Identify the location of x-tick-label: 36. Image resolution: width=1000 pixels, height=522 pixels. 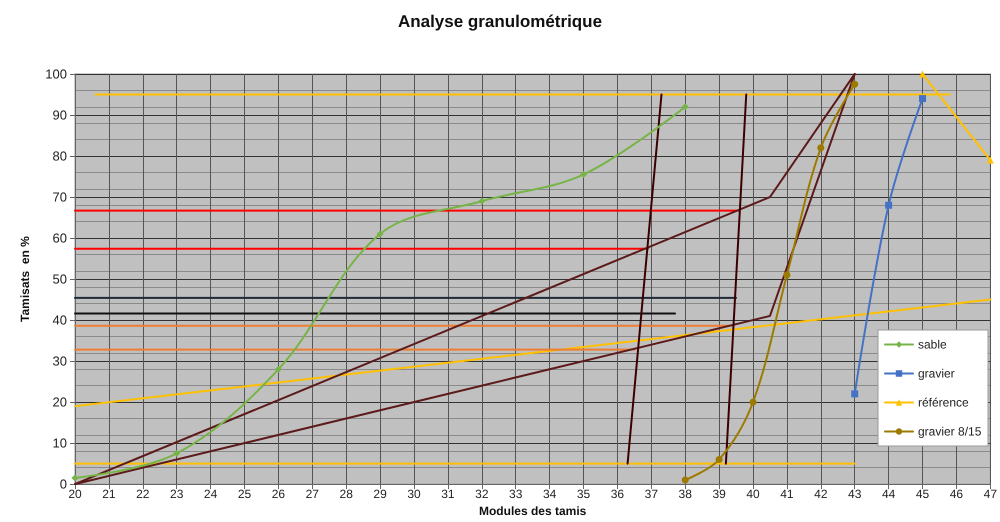
(617, 494).